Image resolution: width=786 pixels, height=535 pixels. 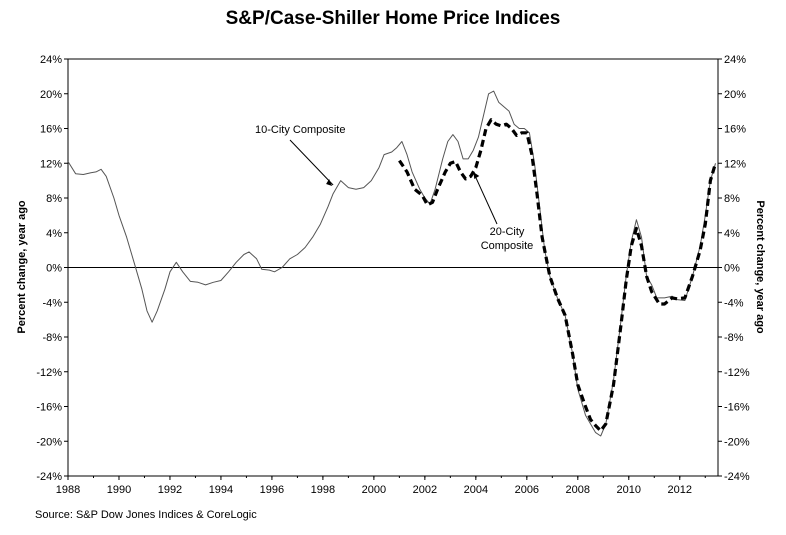 I want to click on x-tick-label: 1992, so click(x=170, y=490).